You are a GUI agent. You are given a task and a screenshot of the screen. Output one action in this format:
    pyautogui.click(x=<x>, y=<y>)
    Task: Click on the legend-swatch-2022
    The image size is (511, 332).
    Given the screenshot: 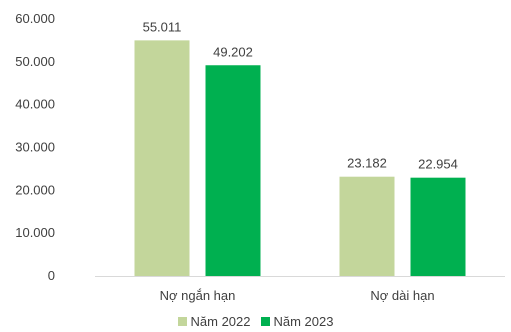 What is the action you would take?
    pyautogui.click(x=182, y=321)
    